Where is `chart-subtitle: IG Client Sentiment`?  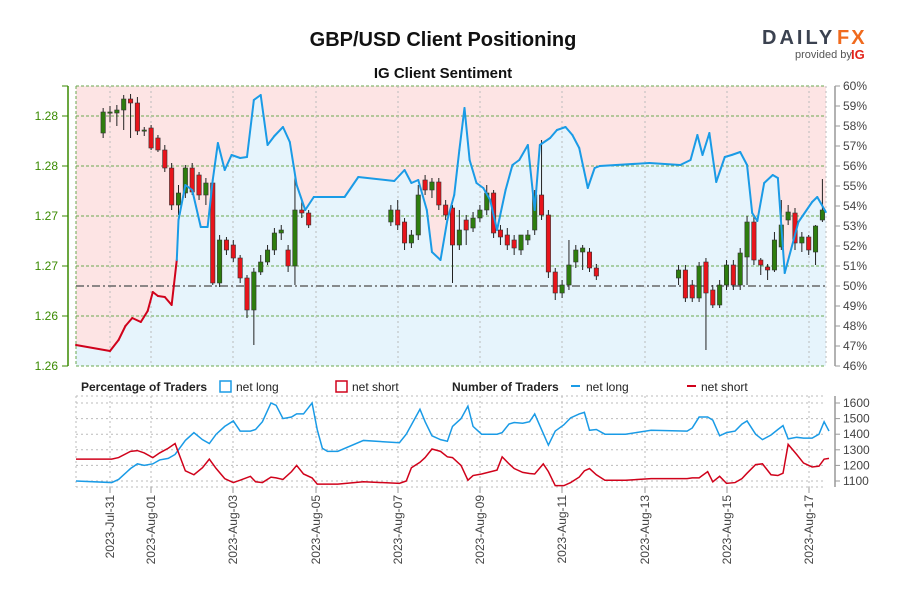 chart-subtitle: IG Client Sentiment is located at coordinates (443, 73).